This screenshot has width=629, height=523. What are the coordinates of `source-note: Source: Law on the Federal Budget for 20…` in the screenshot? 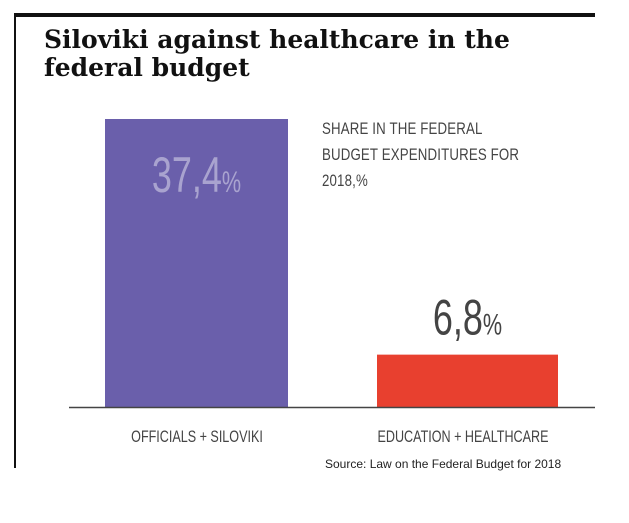 It's located at (443, 464).